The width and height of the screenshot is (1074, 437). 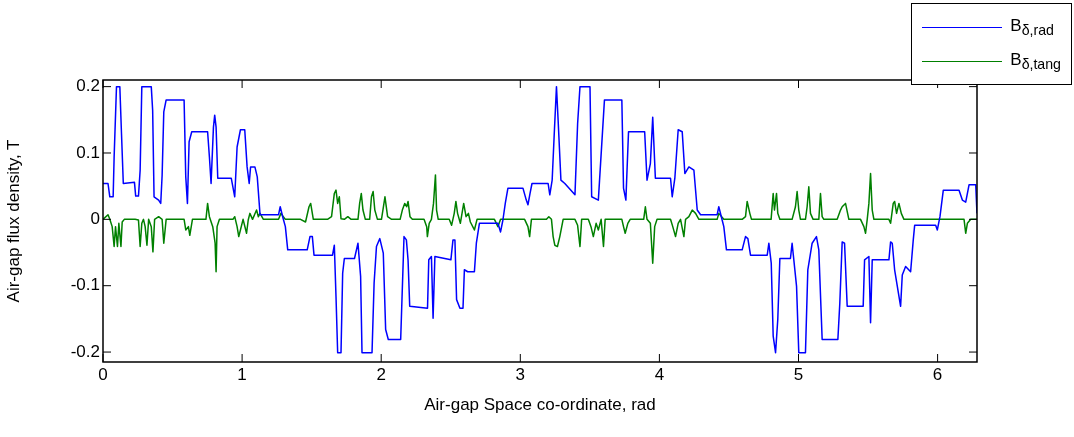 What do you see at coordinates (88, 86) in the screenshot?
I see `y-tick-label: 0.2` at bounding box center [88, 86].